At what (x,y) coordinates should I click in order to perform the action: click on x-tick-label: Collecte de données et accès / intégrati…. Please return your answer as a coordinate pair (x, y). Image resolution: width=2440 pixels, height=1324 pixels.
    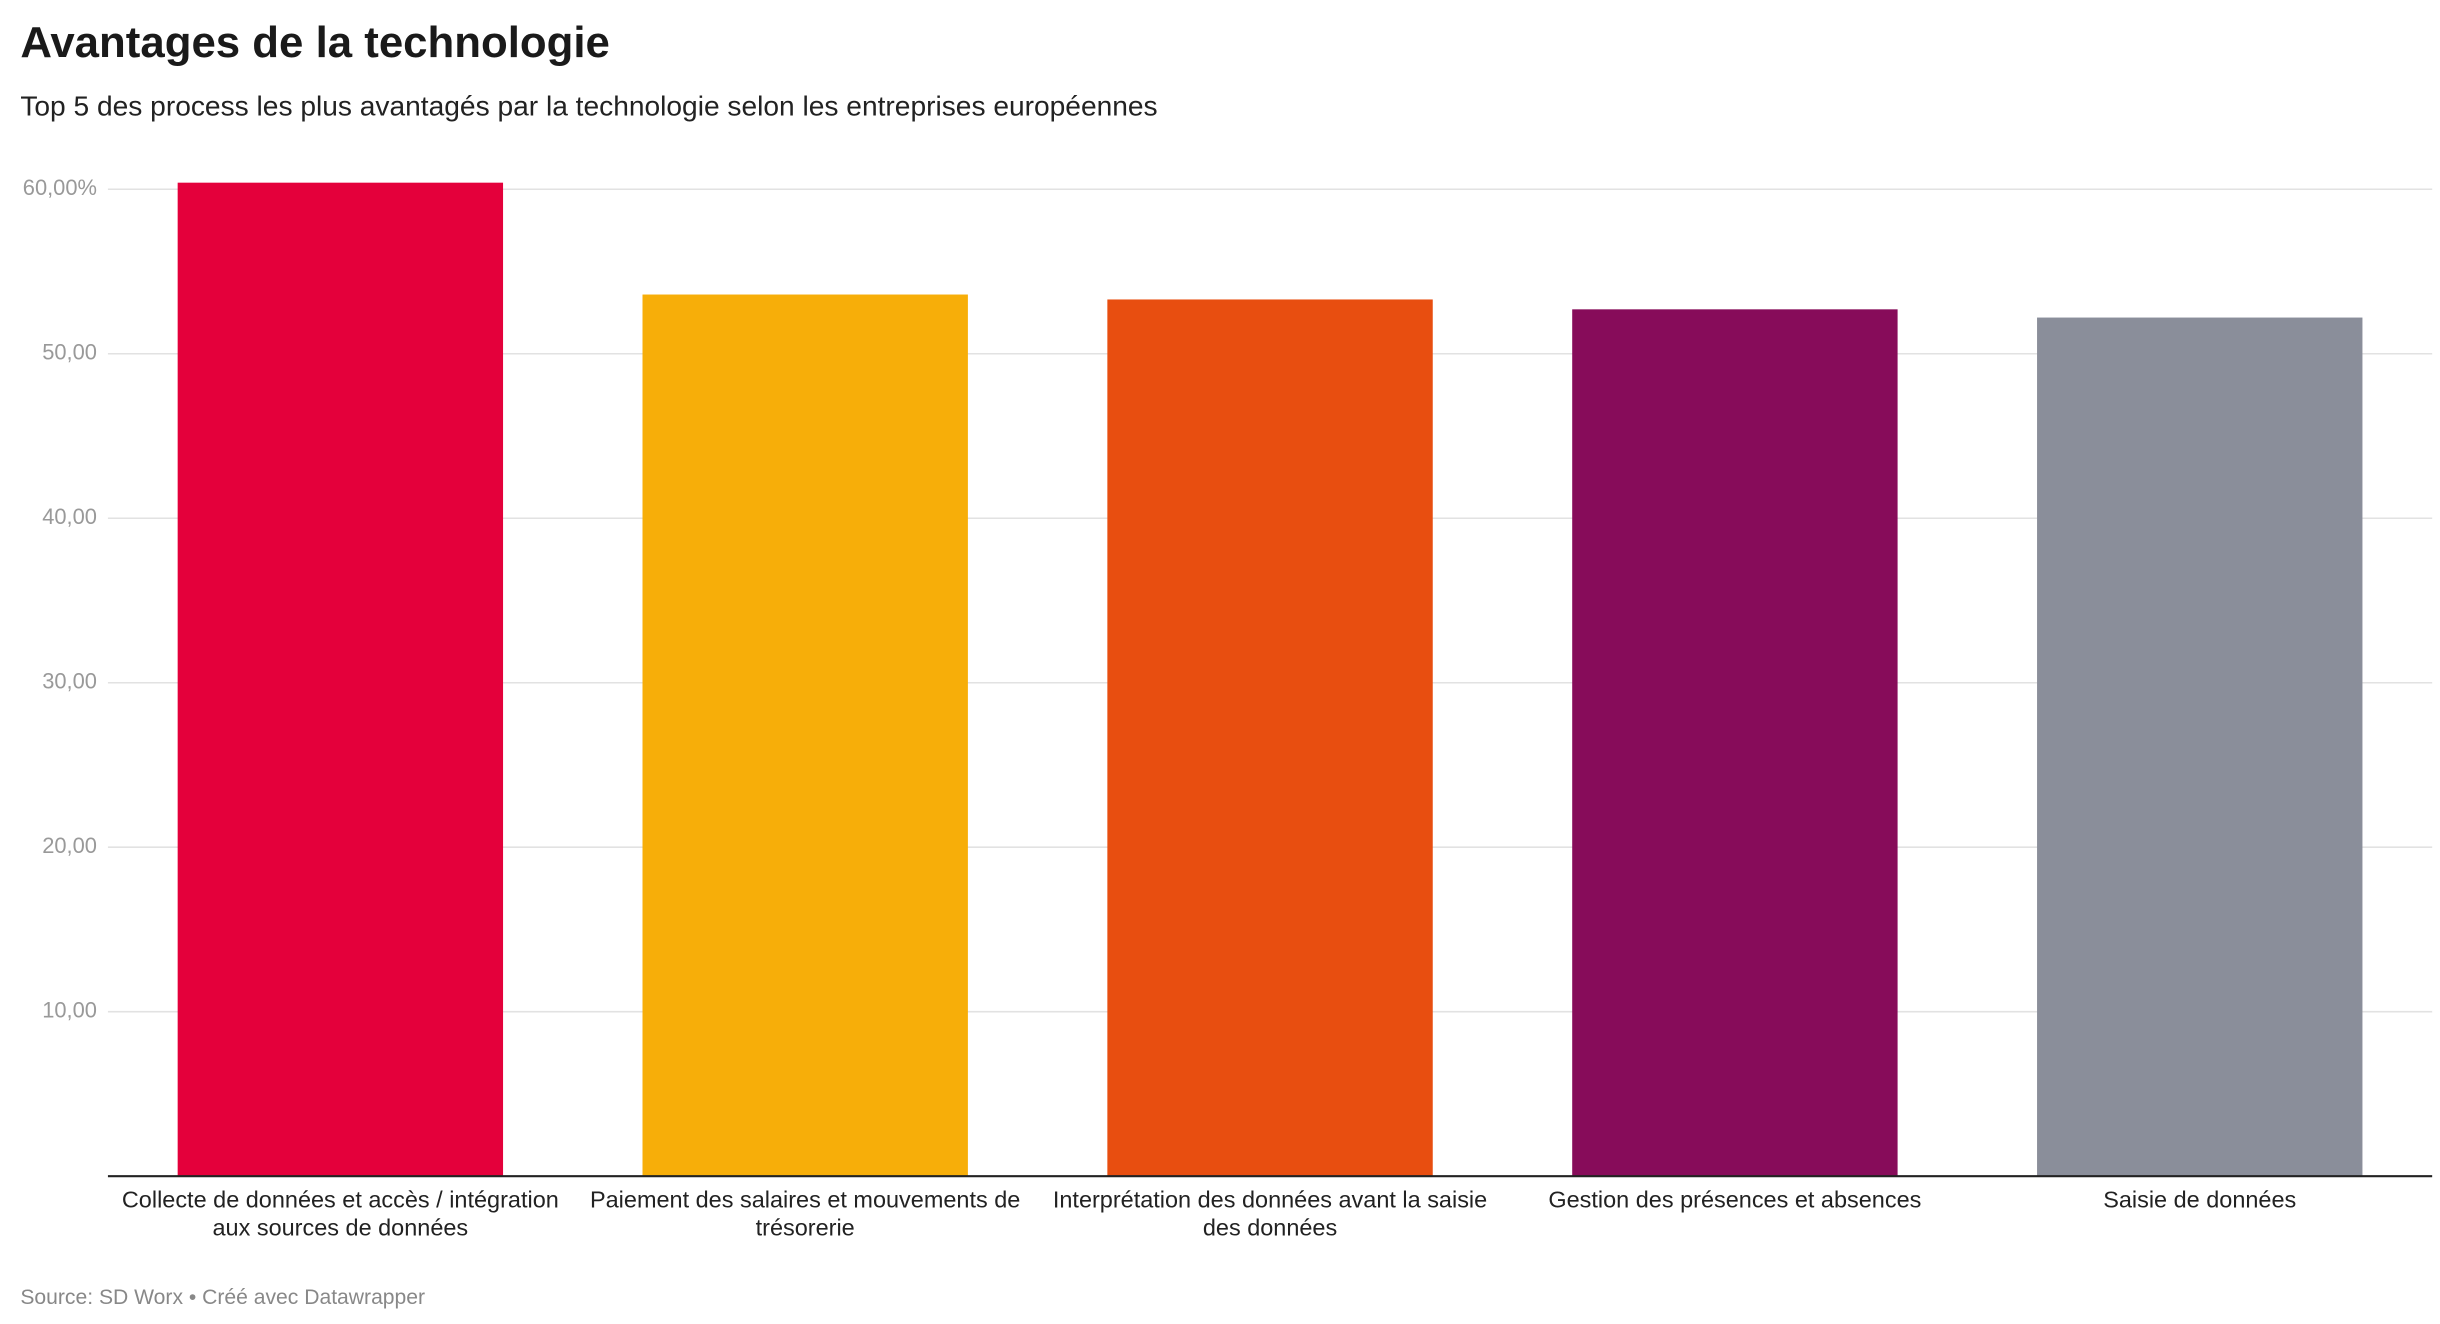
    Looking at the image, I should click on (340, 1214).